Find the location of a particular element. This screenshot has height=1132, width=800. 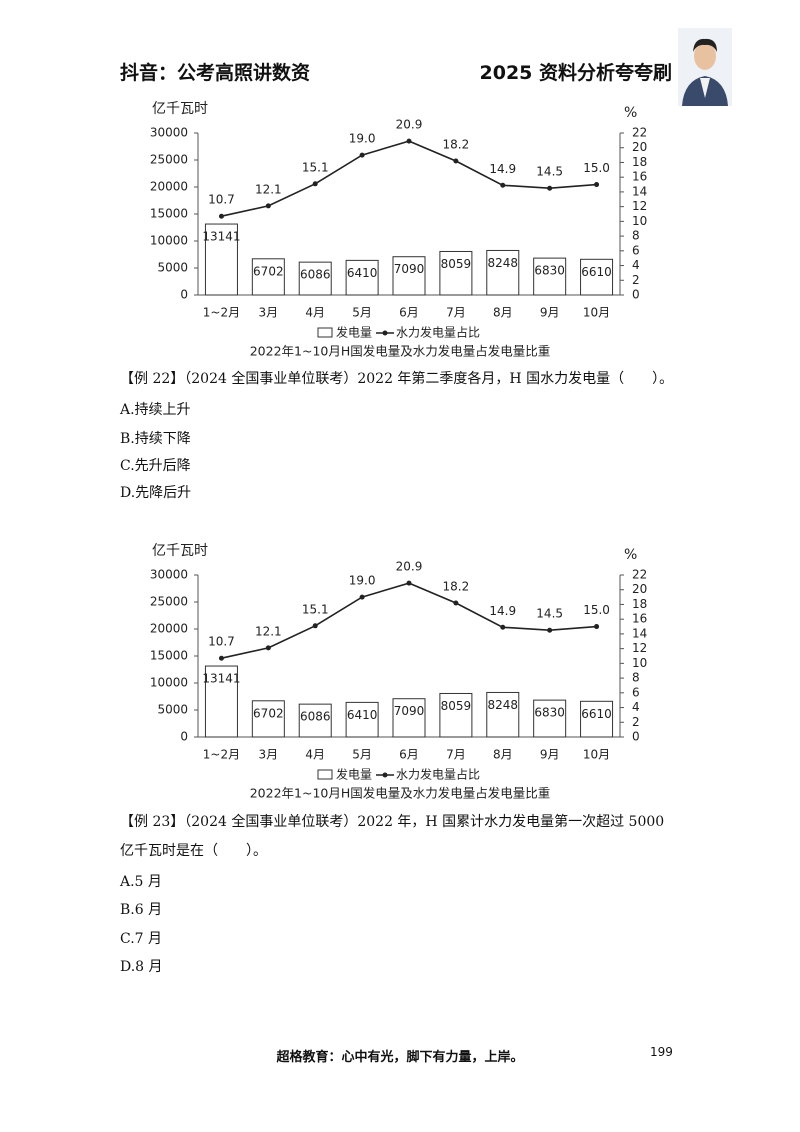

option: A.5 月 is located at coordinates (141, 882).